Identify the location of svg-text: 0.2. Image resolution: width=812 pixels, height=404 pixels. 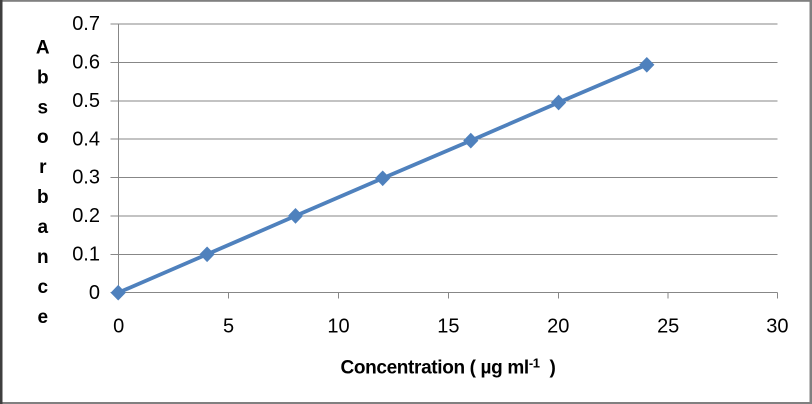
(86, 216).